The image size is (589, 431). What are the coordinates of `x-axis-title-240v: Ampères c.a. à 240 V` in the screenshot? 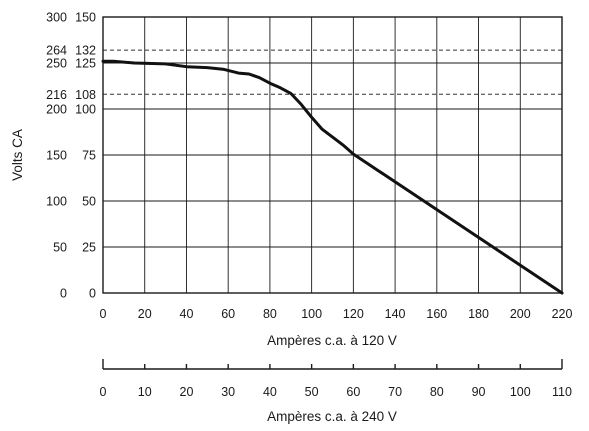 It's located at (332, 416).